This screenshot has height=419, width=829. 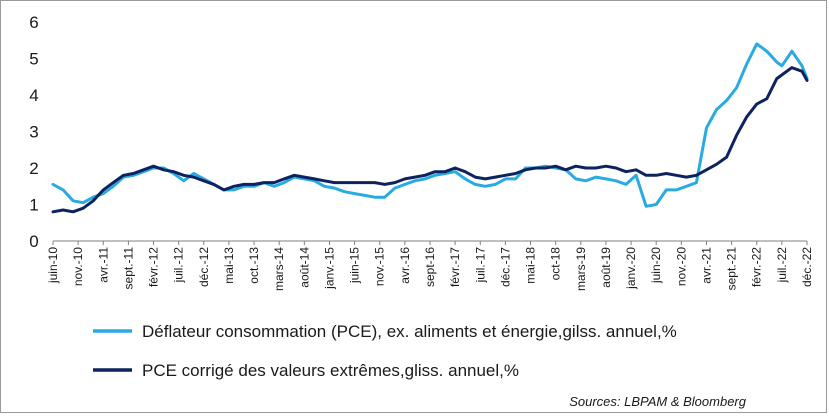 What do you see at coordinates (78, 266) in the screenshot?
I see `x-tick-label: nov.-10` at bounding box center [78, 266].